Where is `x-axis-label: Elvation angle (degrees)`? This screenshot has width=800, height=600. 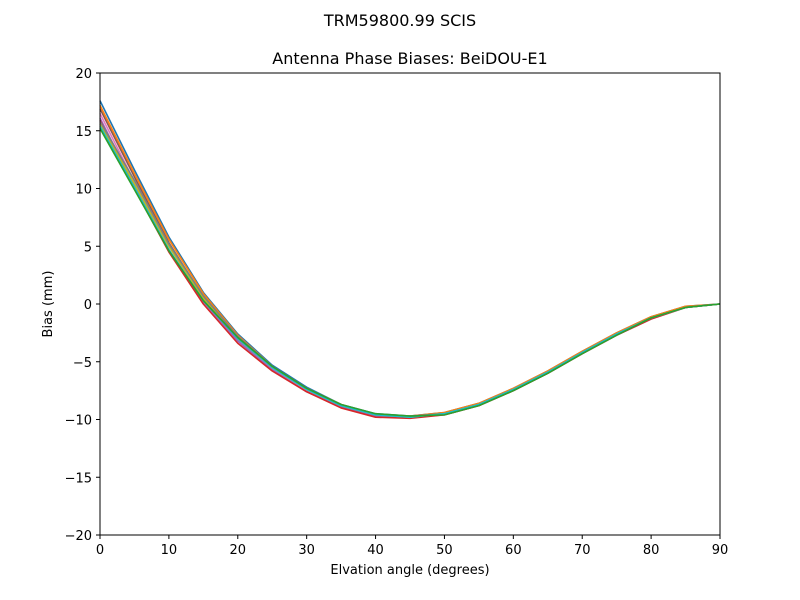
x-axis-label: Elvation angle (degrees) is located at coordinates (409, 570).